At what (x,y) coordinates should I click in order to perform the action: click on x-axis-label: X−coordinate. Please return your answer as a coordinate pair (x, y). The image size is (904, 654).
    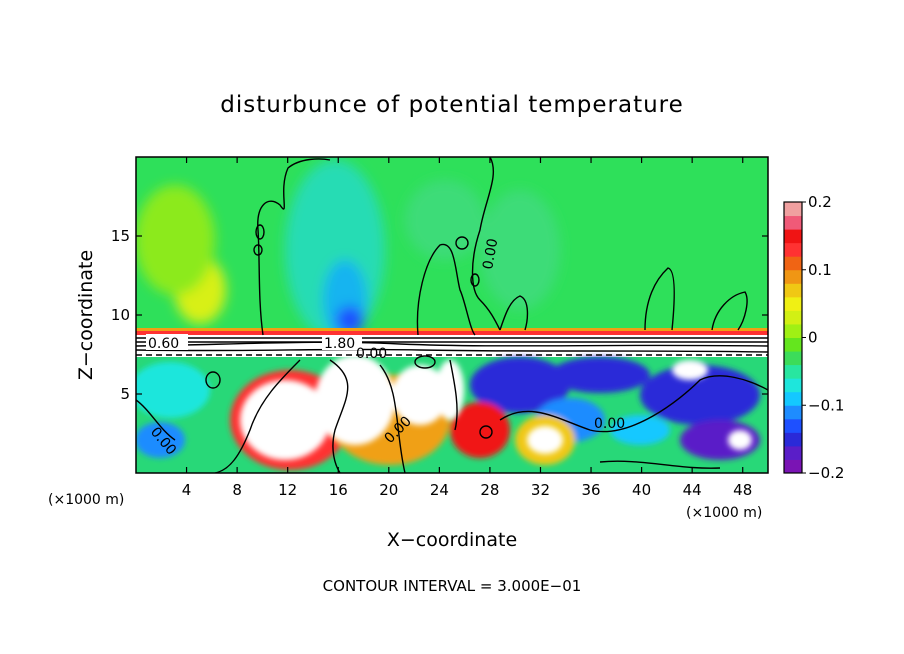
    Looking at the image, I should click on (452, 540).